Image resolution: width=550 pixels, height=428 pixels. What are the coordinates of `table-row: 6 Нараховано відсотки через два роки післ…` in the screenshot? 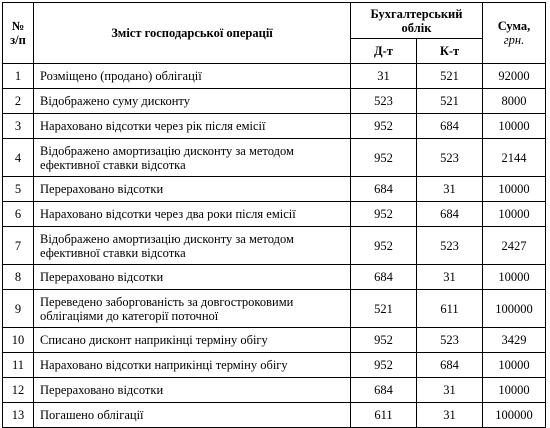 It's located at (274, 214).